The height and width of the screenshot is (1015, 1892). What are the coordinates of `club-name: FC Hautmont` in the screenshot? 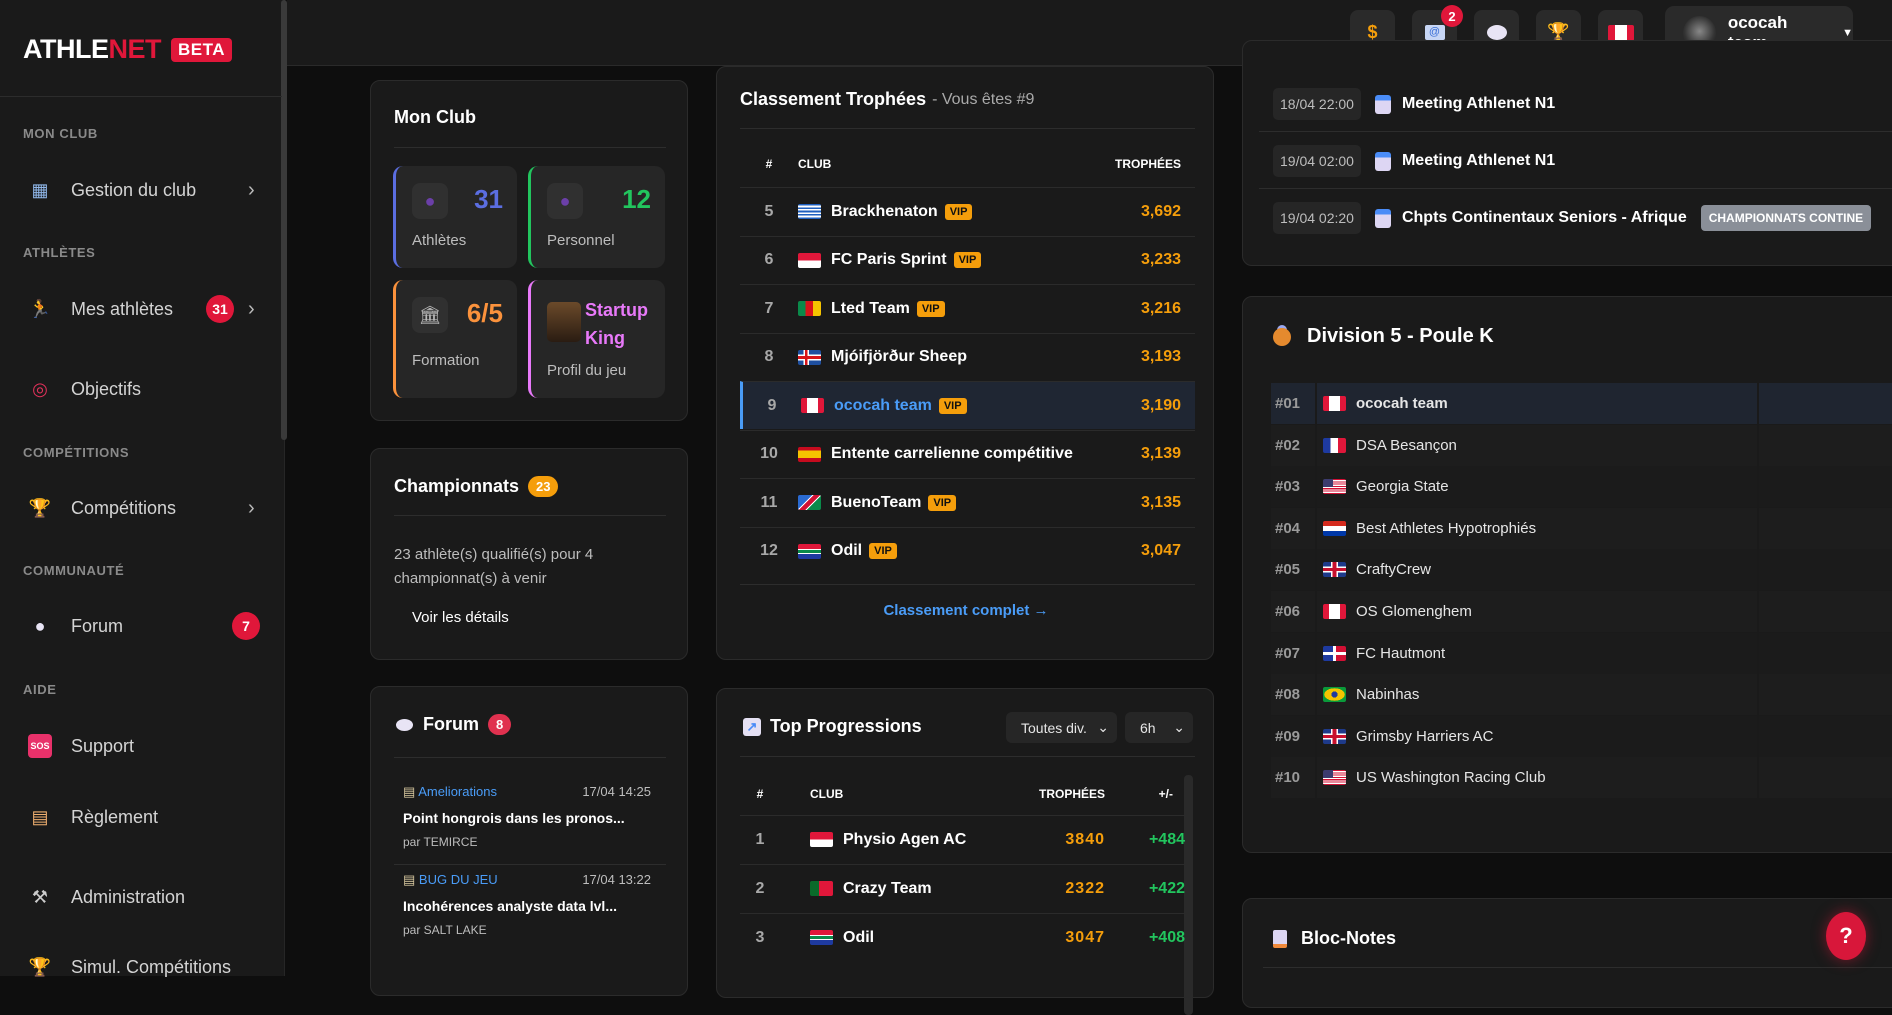 It's located at (1401, 653).